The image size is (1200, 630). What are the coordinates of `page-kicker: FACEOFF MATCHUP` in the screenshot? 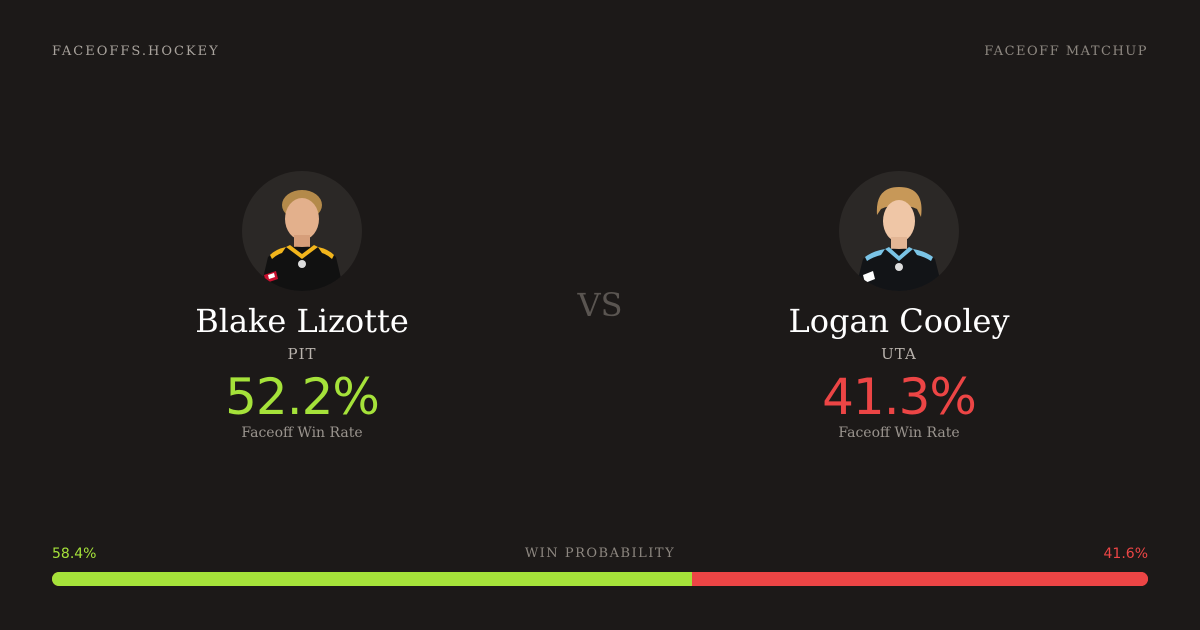 It's located at (1066, 51).